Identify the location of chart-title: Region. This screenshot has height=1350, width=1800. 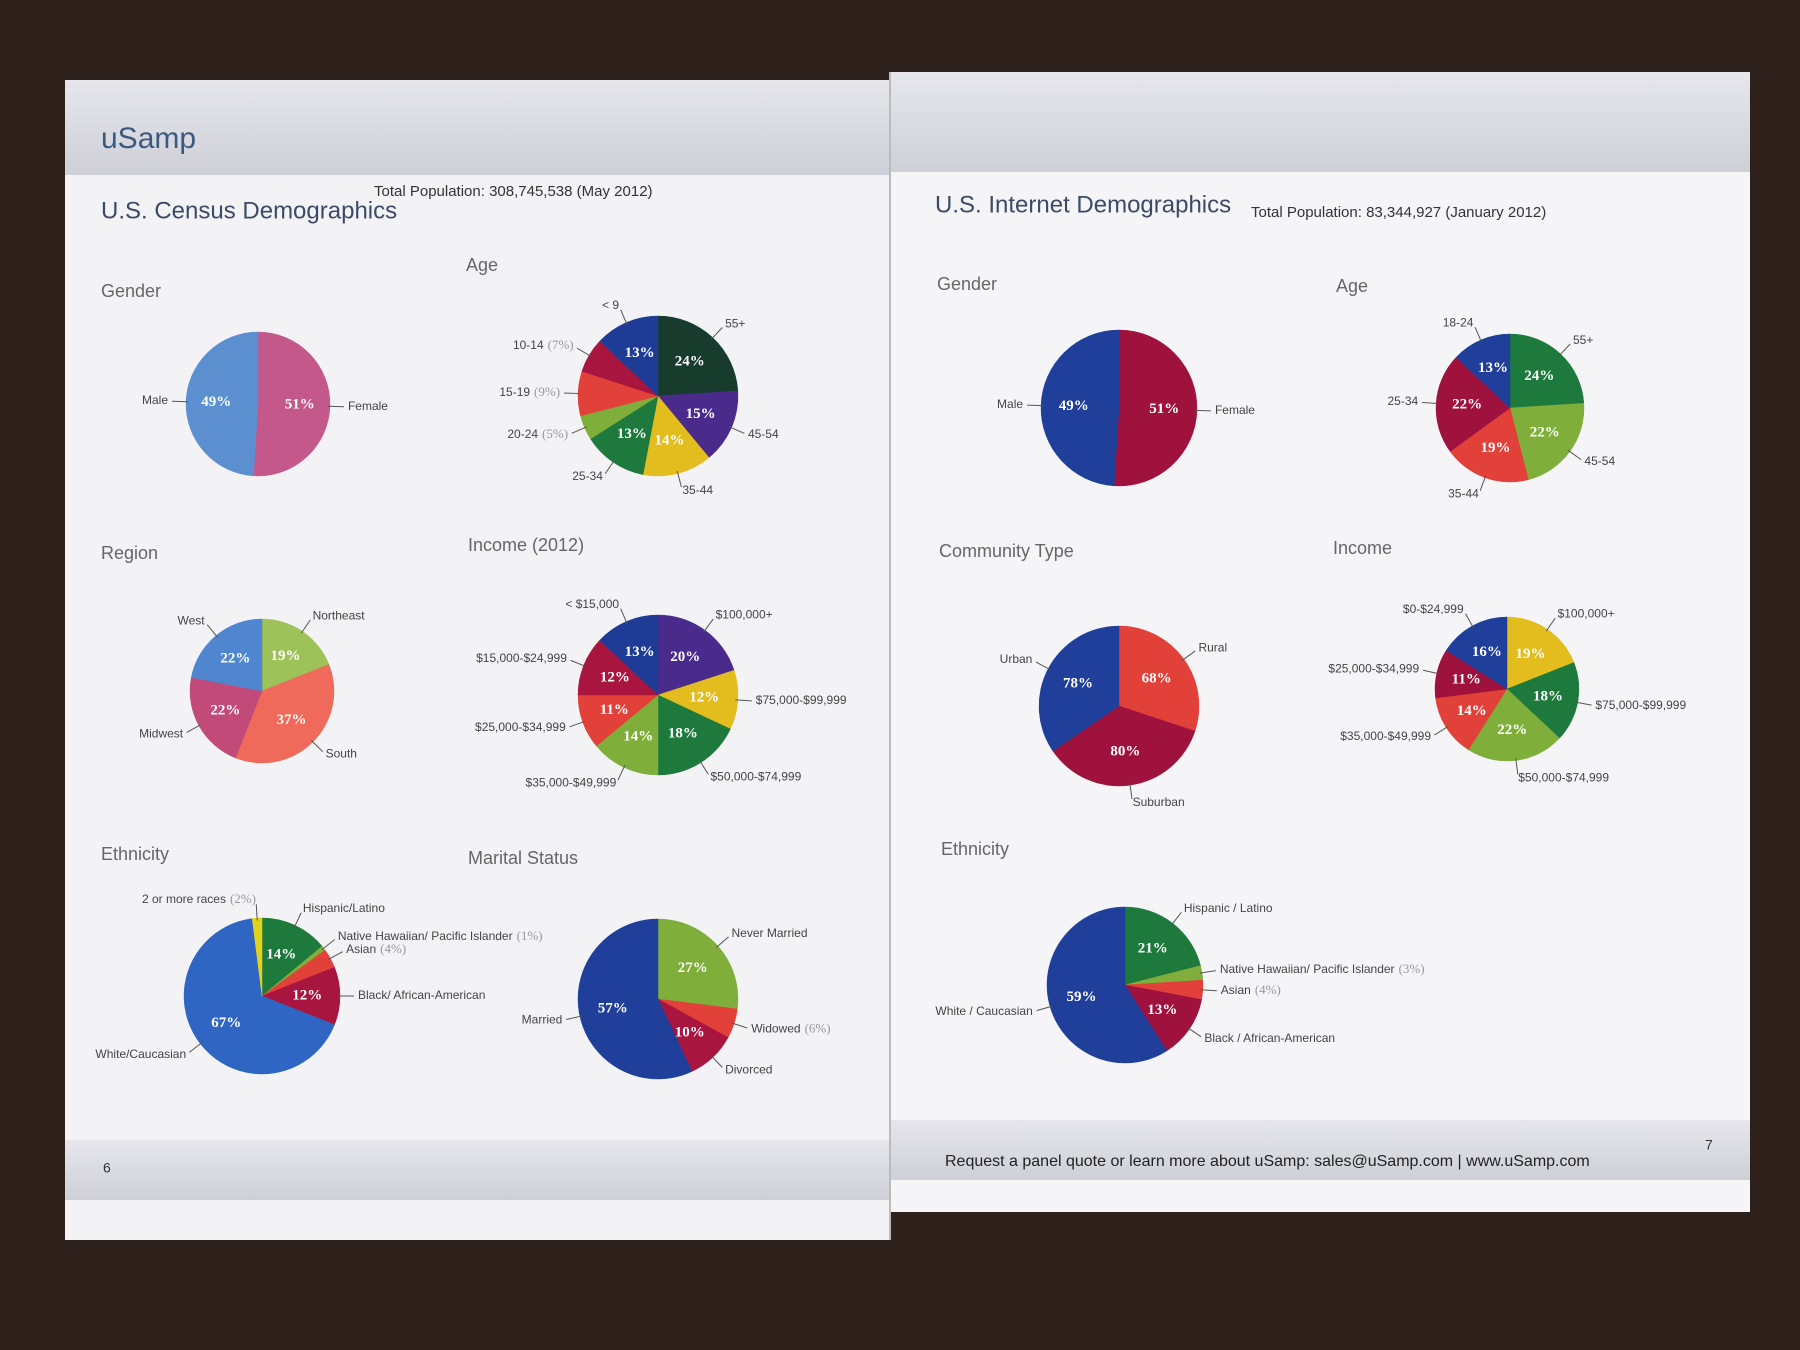
(129, 553).